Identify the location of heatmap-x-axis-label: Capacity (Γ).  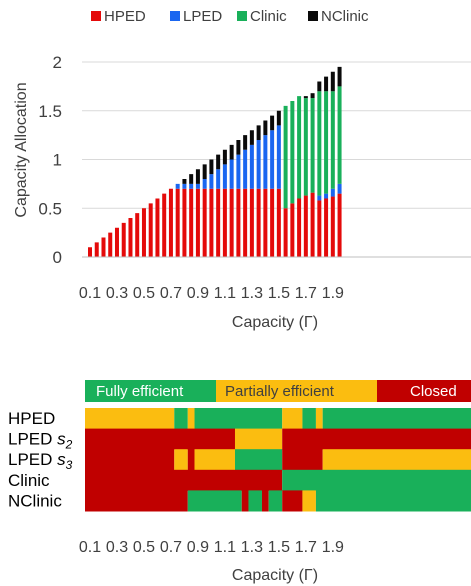
(275, 575).